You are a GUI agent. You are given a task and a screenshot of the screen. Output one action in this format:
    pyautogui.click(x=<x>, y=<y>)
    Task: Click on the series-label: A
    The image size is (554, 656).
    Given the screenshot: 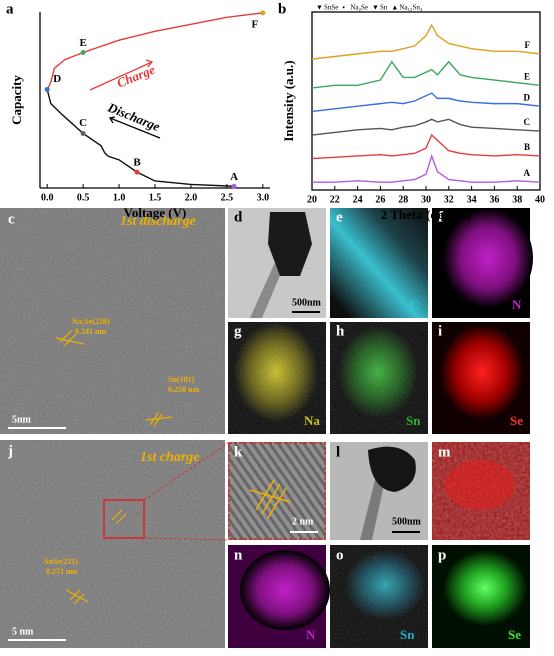 What is the action you would take?
    pyautogui.click(x=527, y=173)
    